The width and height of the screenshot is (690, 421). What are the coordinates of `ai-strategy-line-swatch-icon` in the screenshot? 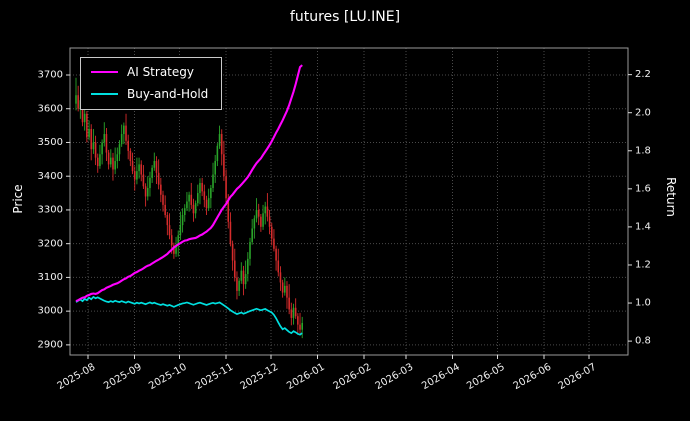 It's located at (104, 72).